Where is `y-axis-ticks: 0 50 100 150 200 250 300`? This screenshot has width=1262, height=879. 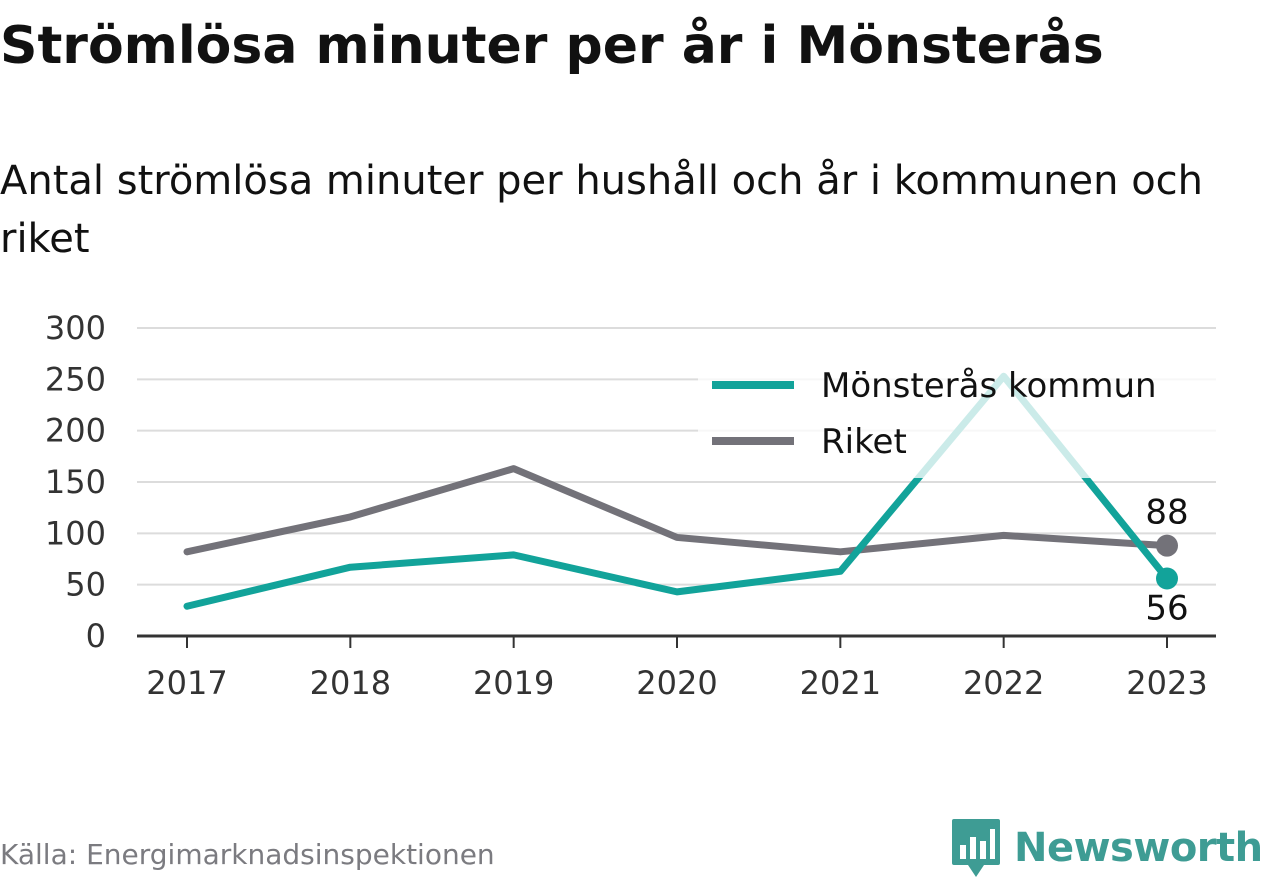
y-axis-ticks: 0 50 100 150 200 250 300 is located at coordinates (75, 482).